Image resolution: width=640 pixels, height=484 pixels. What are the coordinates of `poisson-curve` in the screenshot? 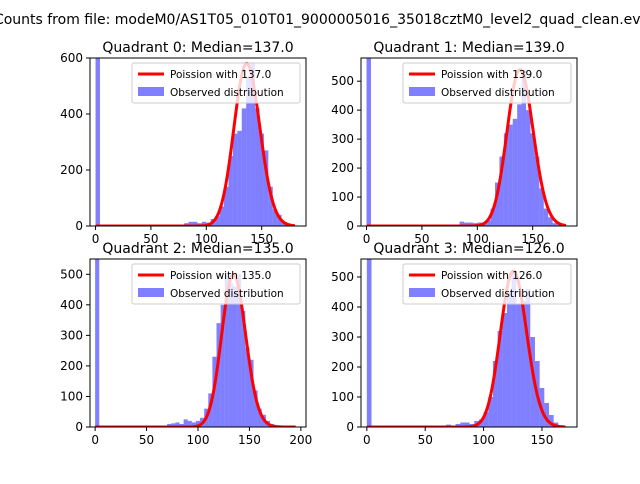 It's located at (195, 349).